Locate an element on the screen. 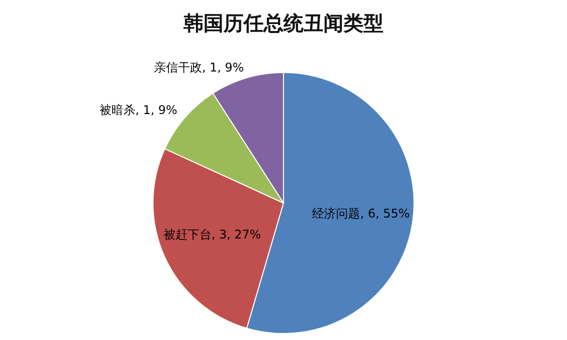 The height and width of the screenshot is (340, 567). slice-label: 被暗杀, 1, 9% is located at coordinates (138, 110).